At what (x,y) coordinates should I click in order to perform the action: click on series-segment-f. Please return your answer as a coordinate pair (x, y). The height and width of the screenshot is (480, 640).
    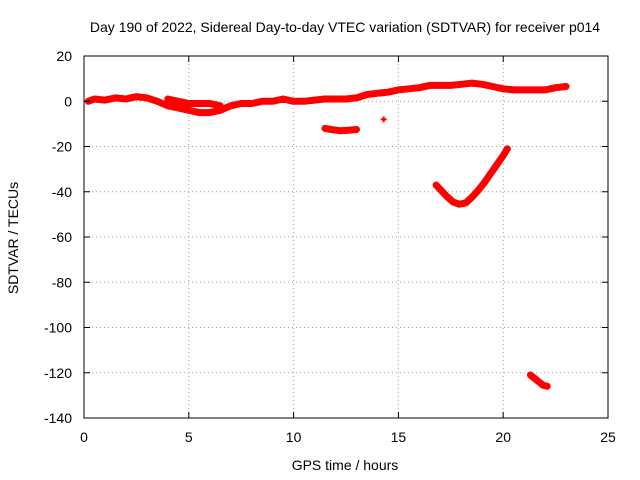
    Looking at the image, I should click on (538, 380).